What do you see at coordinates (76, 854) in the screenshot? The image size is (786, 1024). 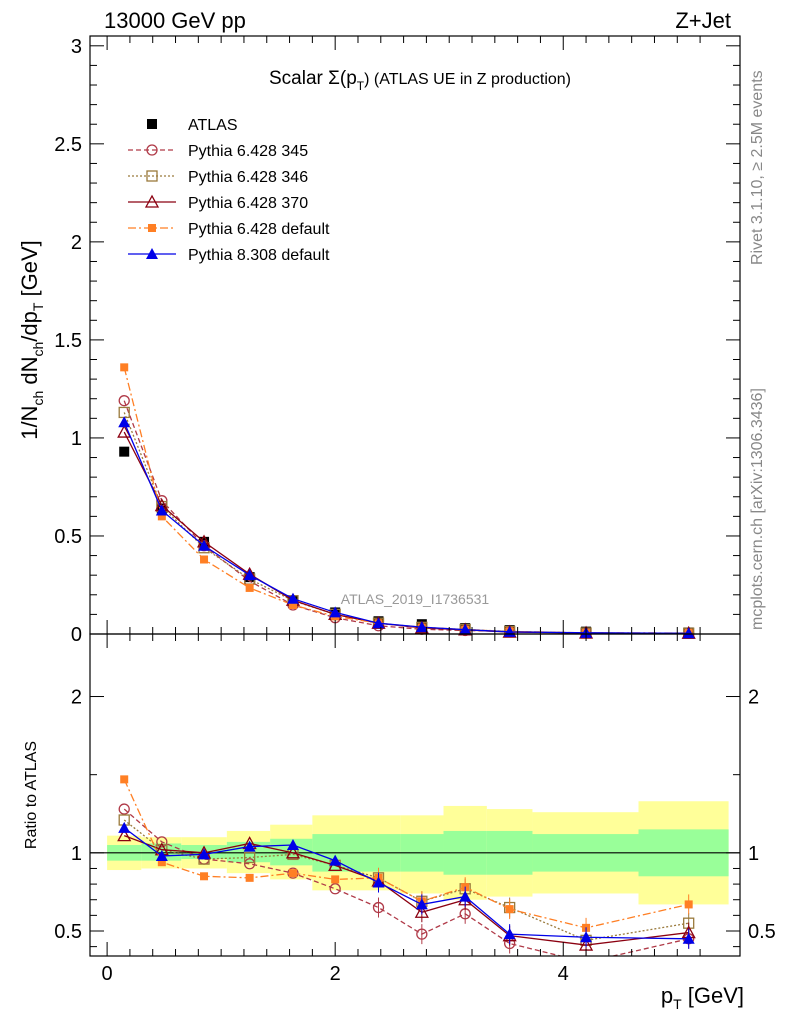 I see `ratio-y-tick-label: 1` at bounding box center [76, 854].